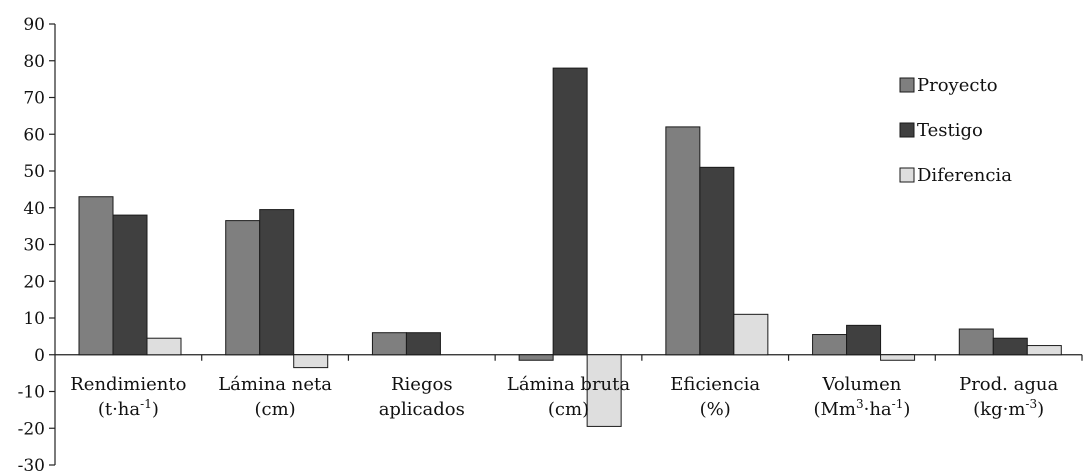 This screenshot has height=473, width=1085. What do you see at coordinates (715, 384) in the screenshot?
I see `category-label: Eficiencia` at bounding box center [715, 384].